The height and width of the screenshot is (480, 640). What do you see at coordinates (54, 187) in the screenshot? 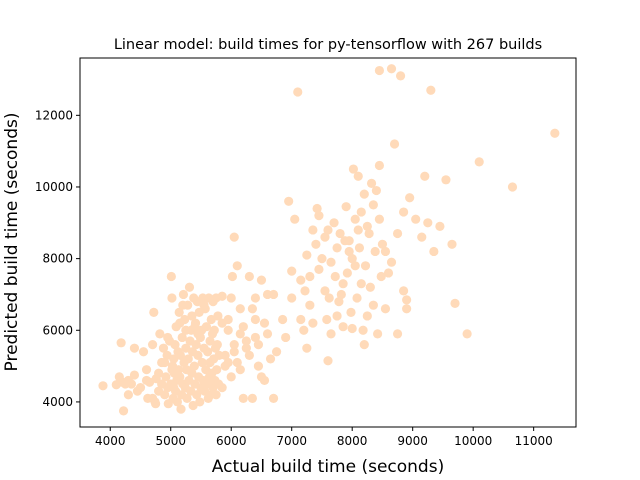
I see `y-tick-label: 10000` at bounding box center [54, 187].